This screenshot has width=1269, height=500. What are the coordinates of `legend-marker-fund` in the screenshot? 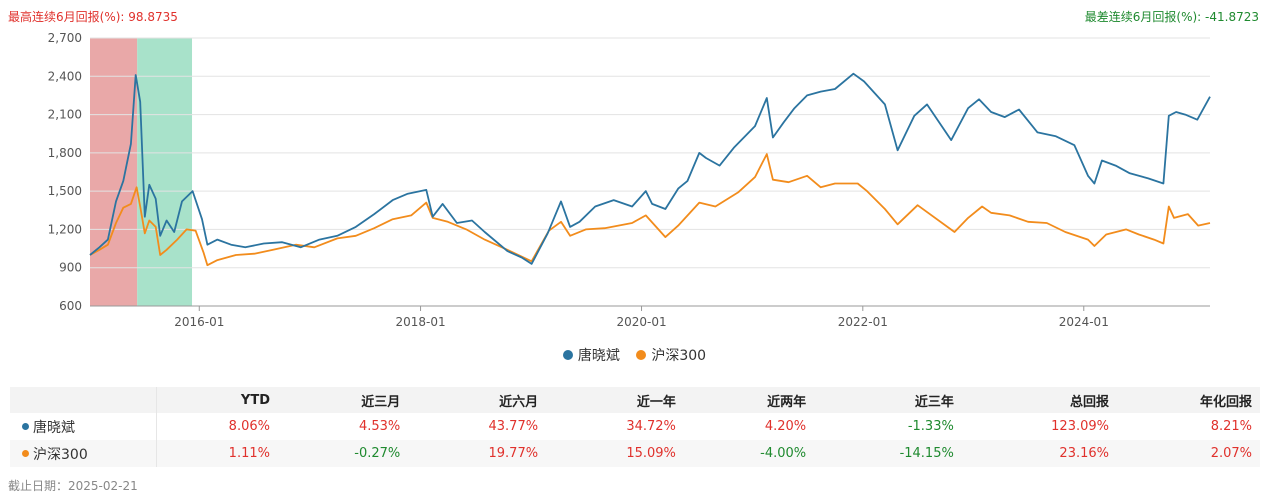 It's located at (567, 355).